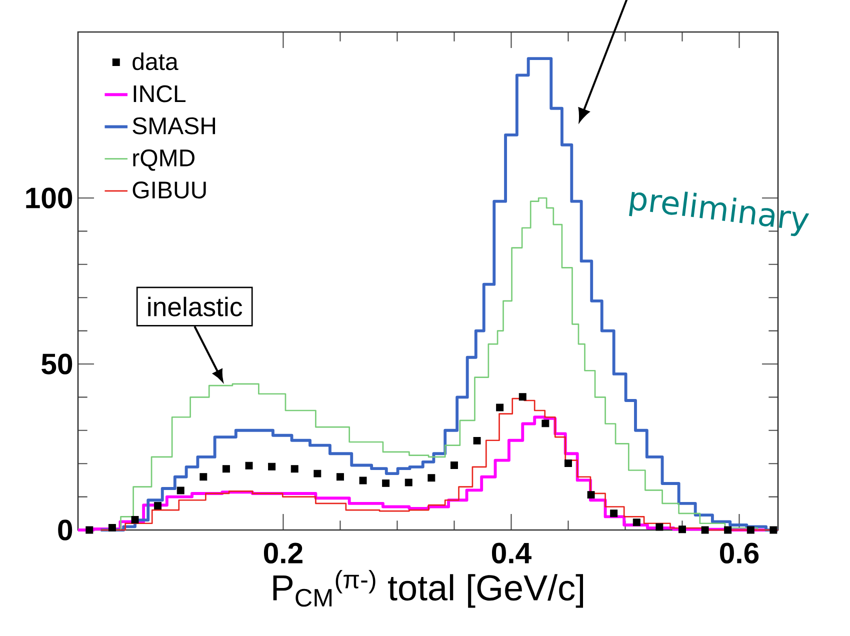 The width and height of the screenshot is (850, 636). Describe the element at coordinates (49, 198) in the screenshot. I see `y-tick-label: 100` at that location.